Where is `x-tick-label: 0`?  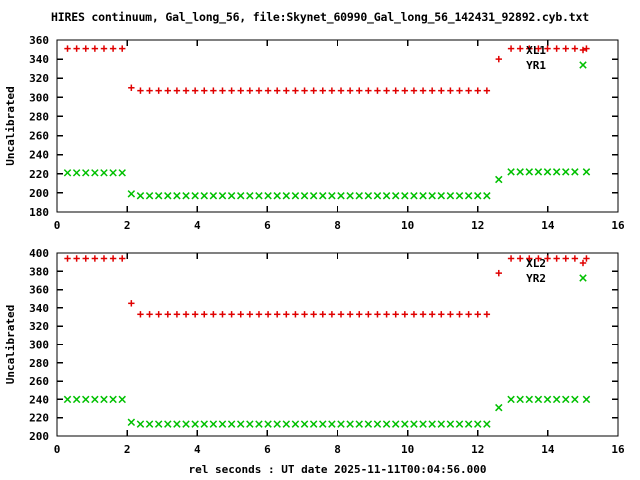 x-tick-label: 0 is located at coordinates (57, 449).